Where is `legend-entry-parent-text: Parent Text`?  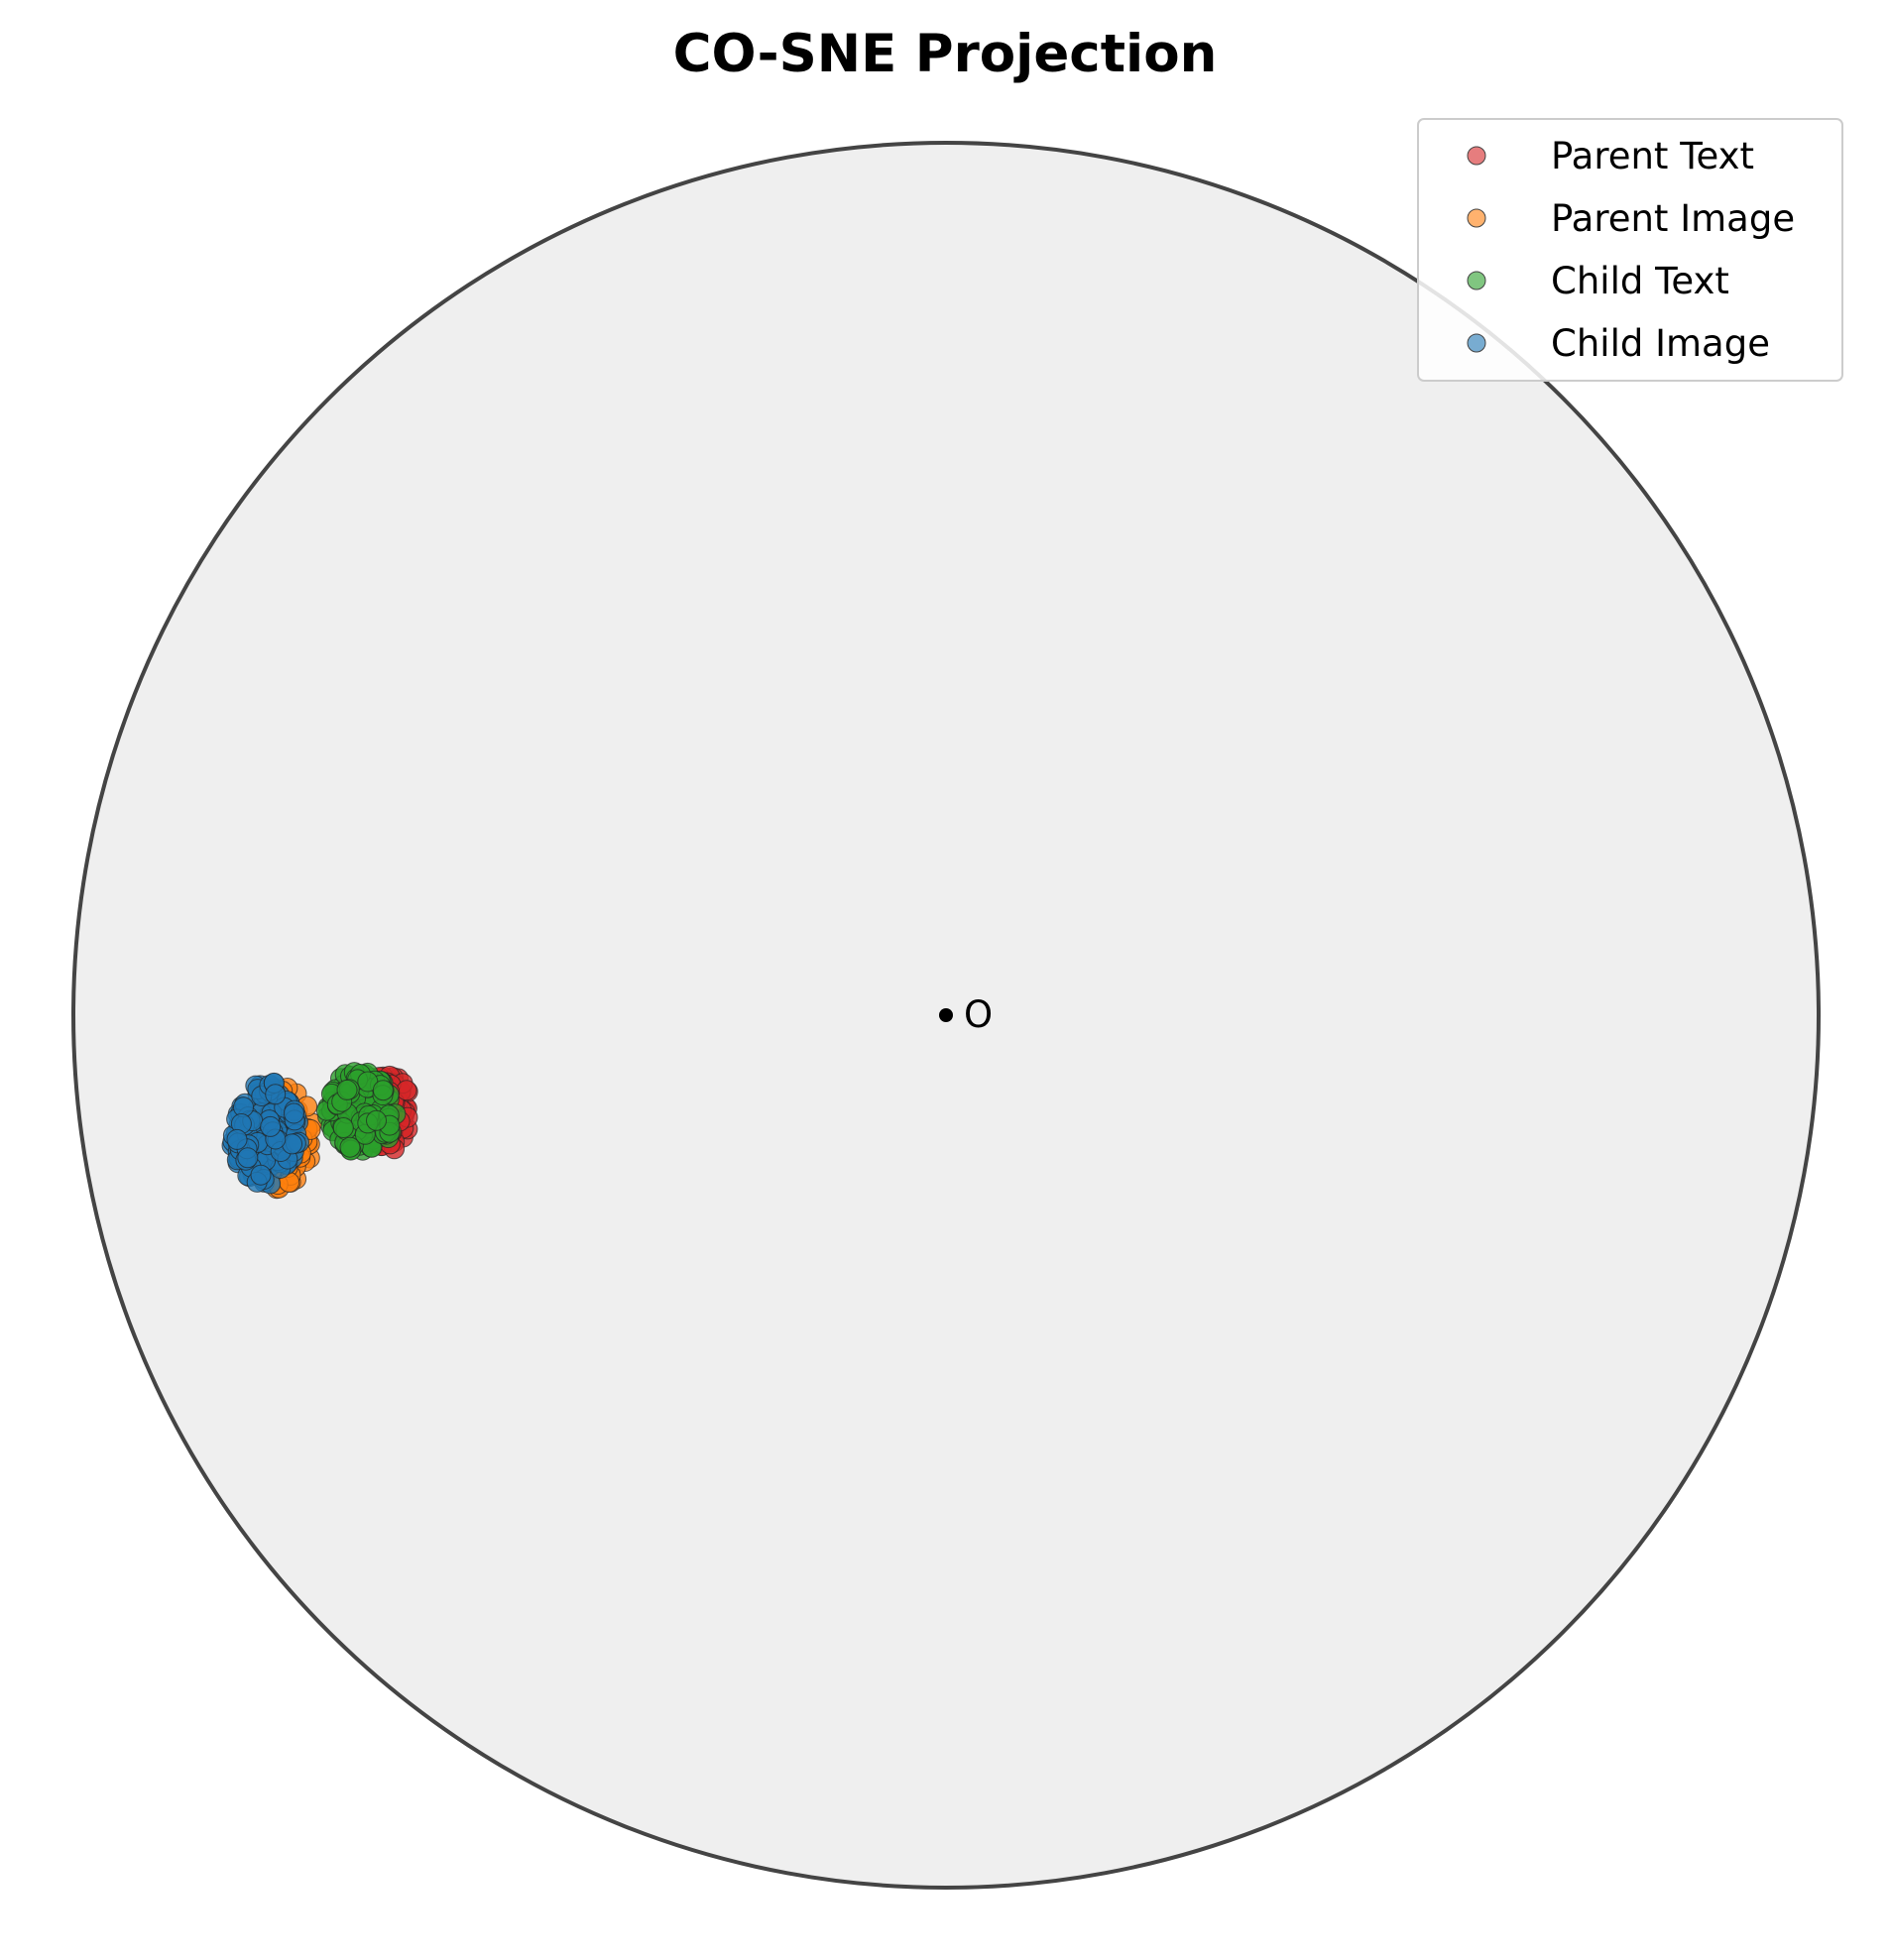
legend-entry-parent-text: Parent Text is located at coordinates (1610, 156).